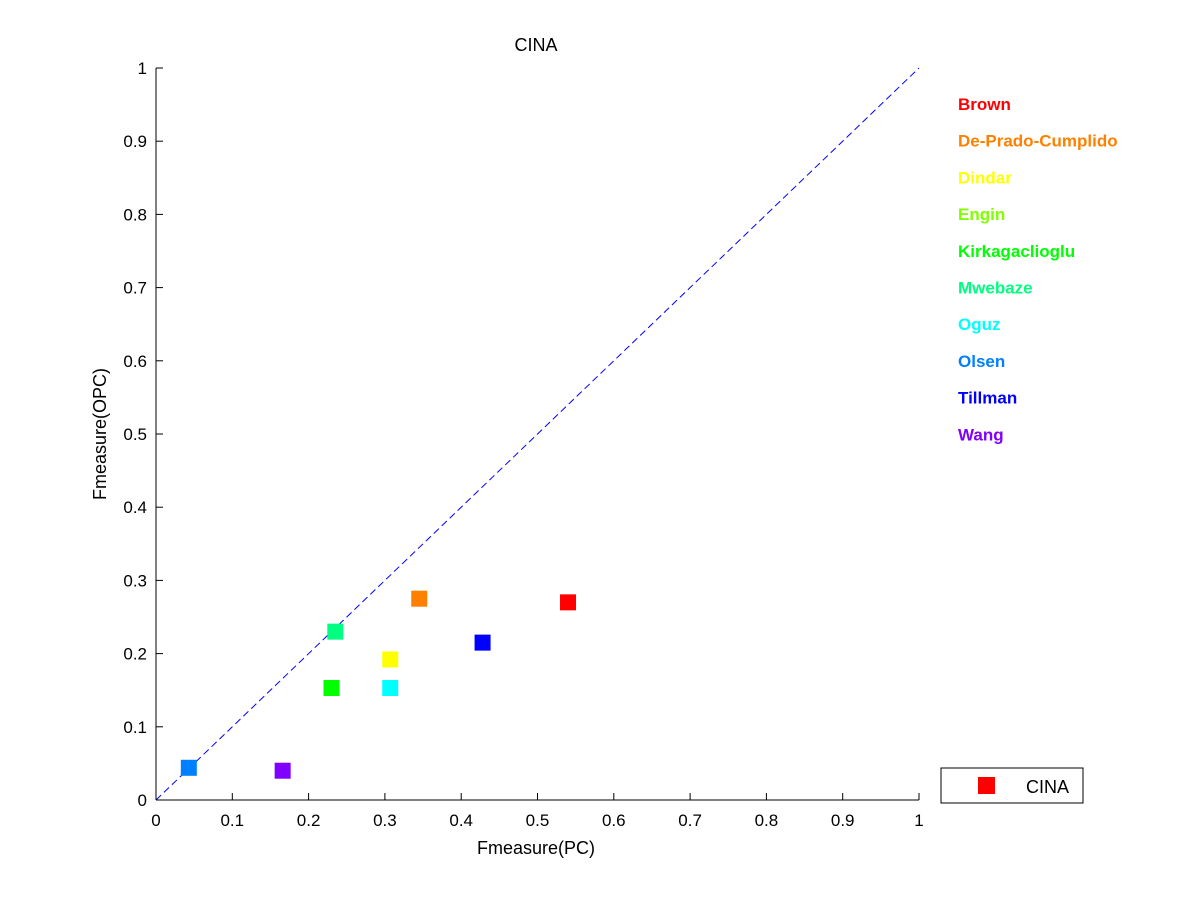 The image size is (1200, 900). What do you see at coordinates (335, 631) in the screenshot?
I see `data-point-mwebaze` at bounding box center [335, 631].